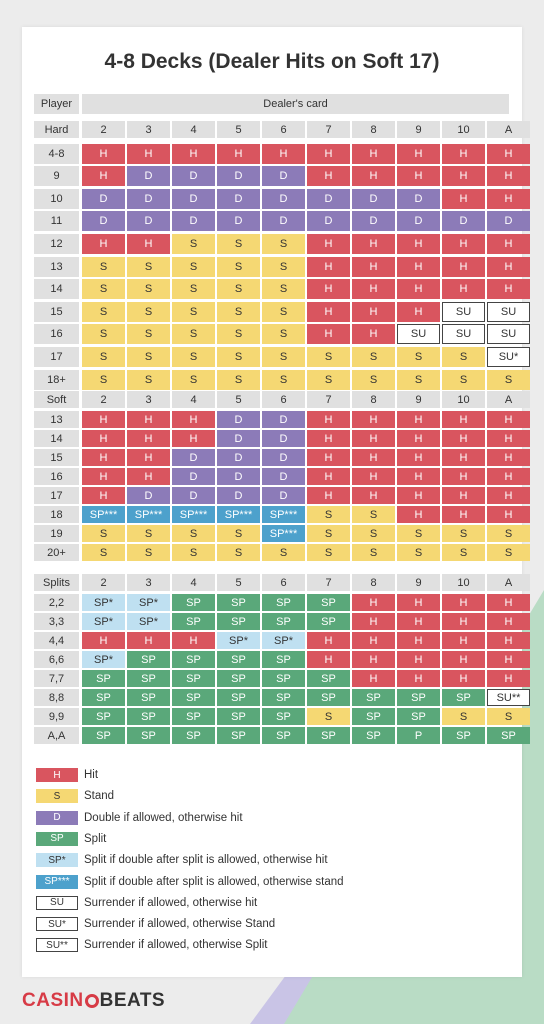  I want to click on legend-swatch: SU*, so click(57, 924).